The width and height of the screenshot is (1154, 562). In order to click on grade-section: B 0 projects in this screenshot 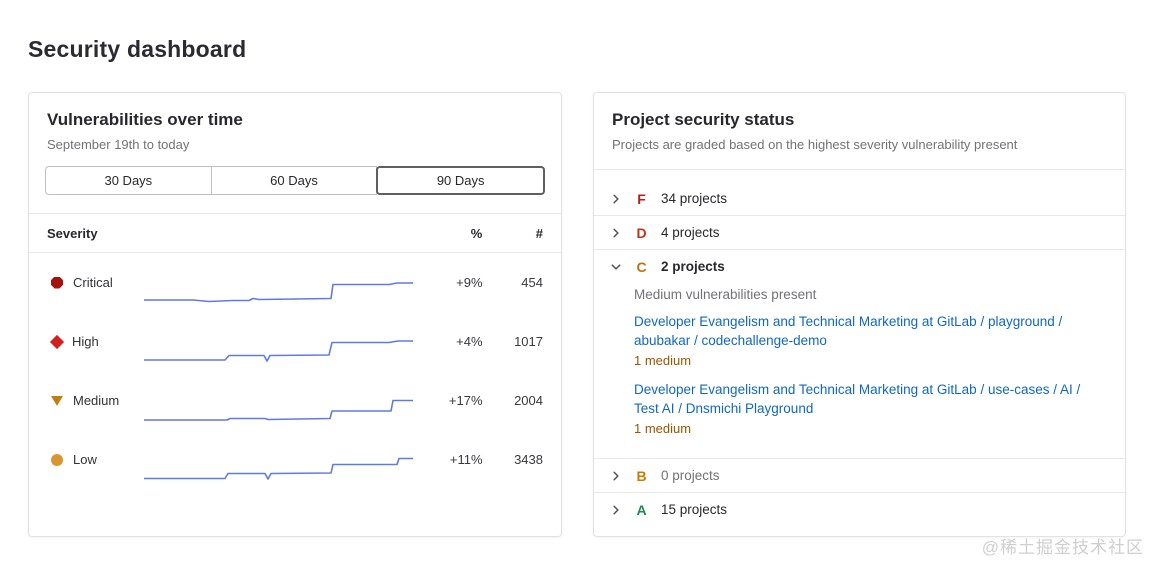, I will do `click(859, 476)`.